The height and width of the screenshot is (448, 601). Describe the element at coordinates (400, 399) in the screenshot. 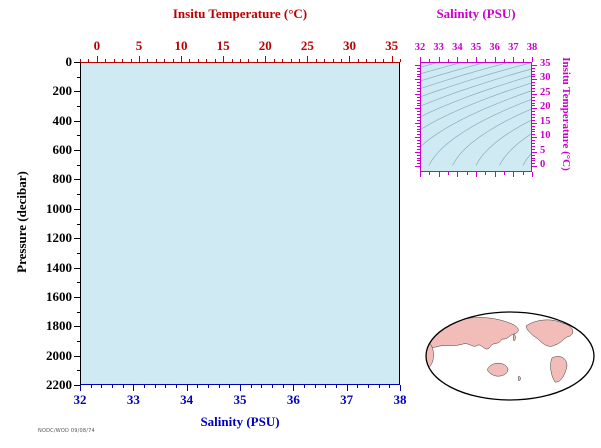

I see `tick-label: 38` at that location.